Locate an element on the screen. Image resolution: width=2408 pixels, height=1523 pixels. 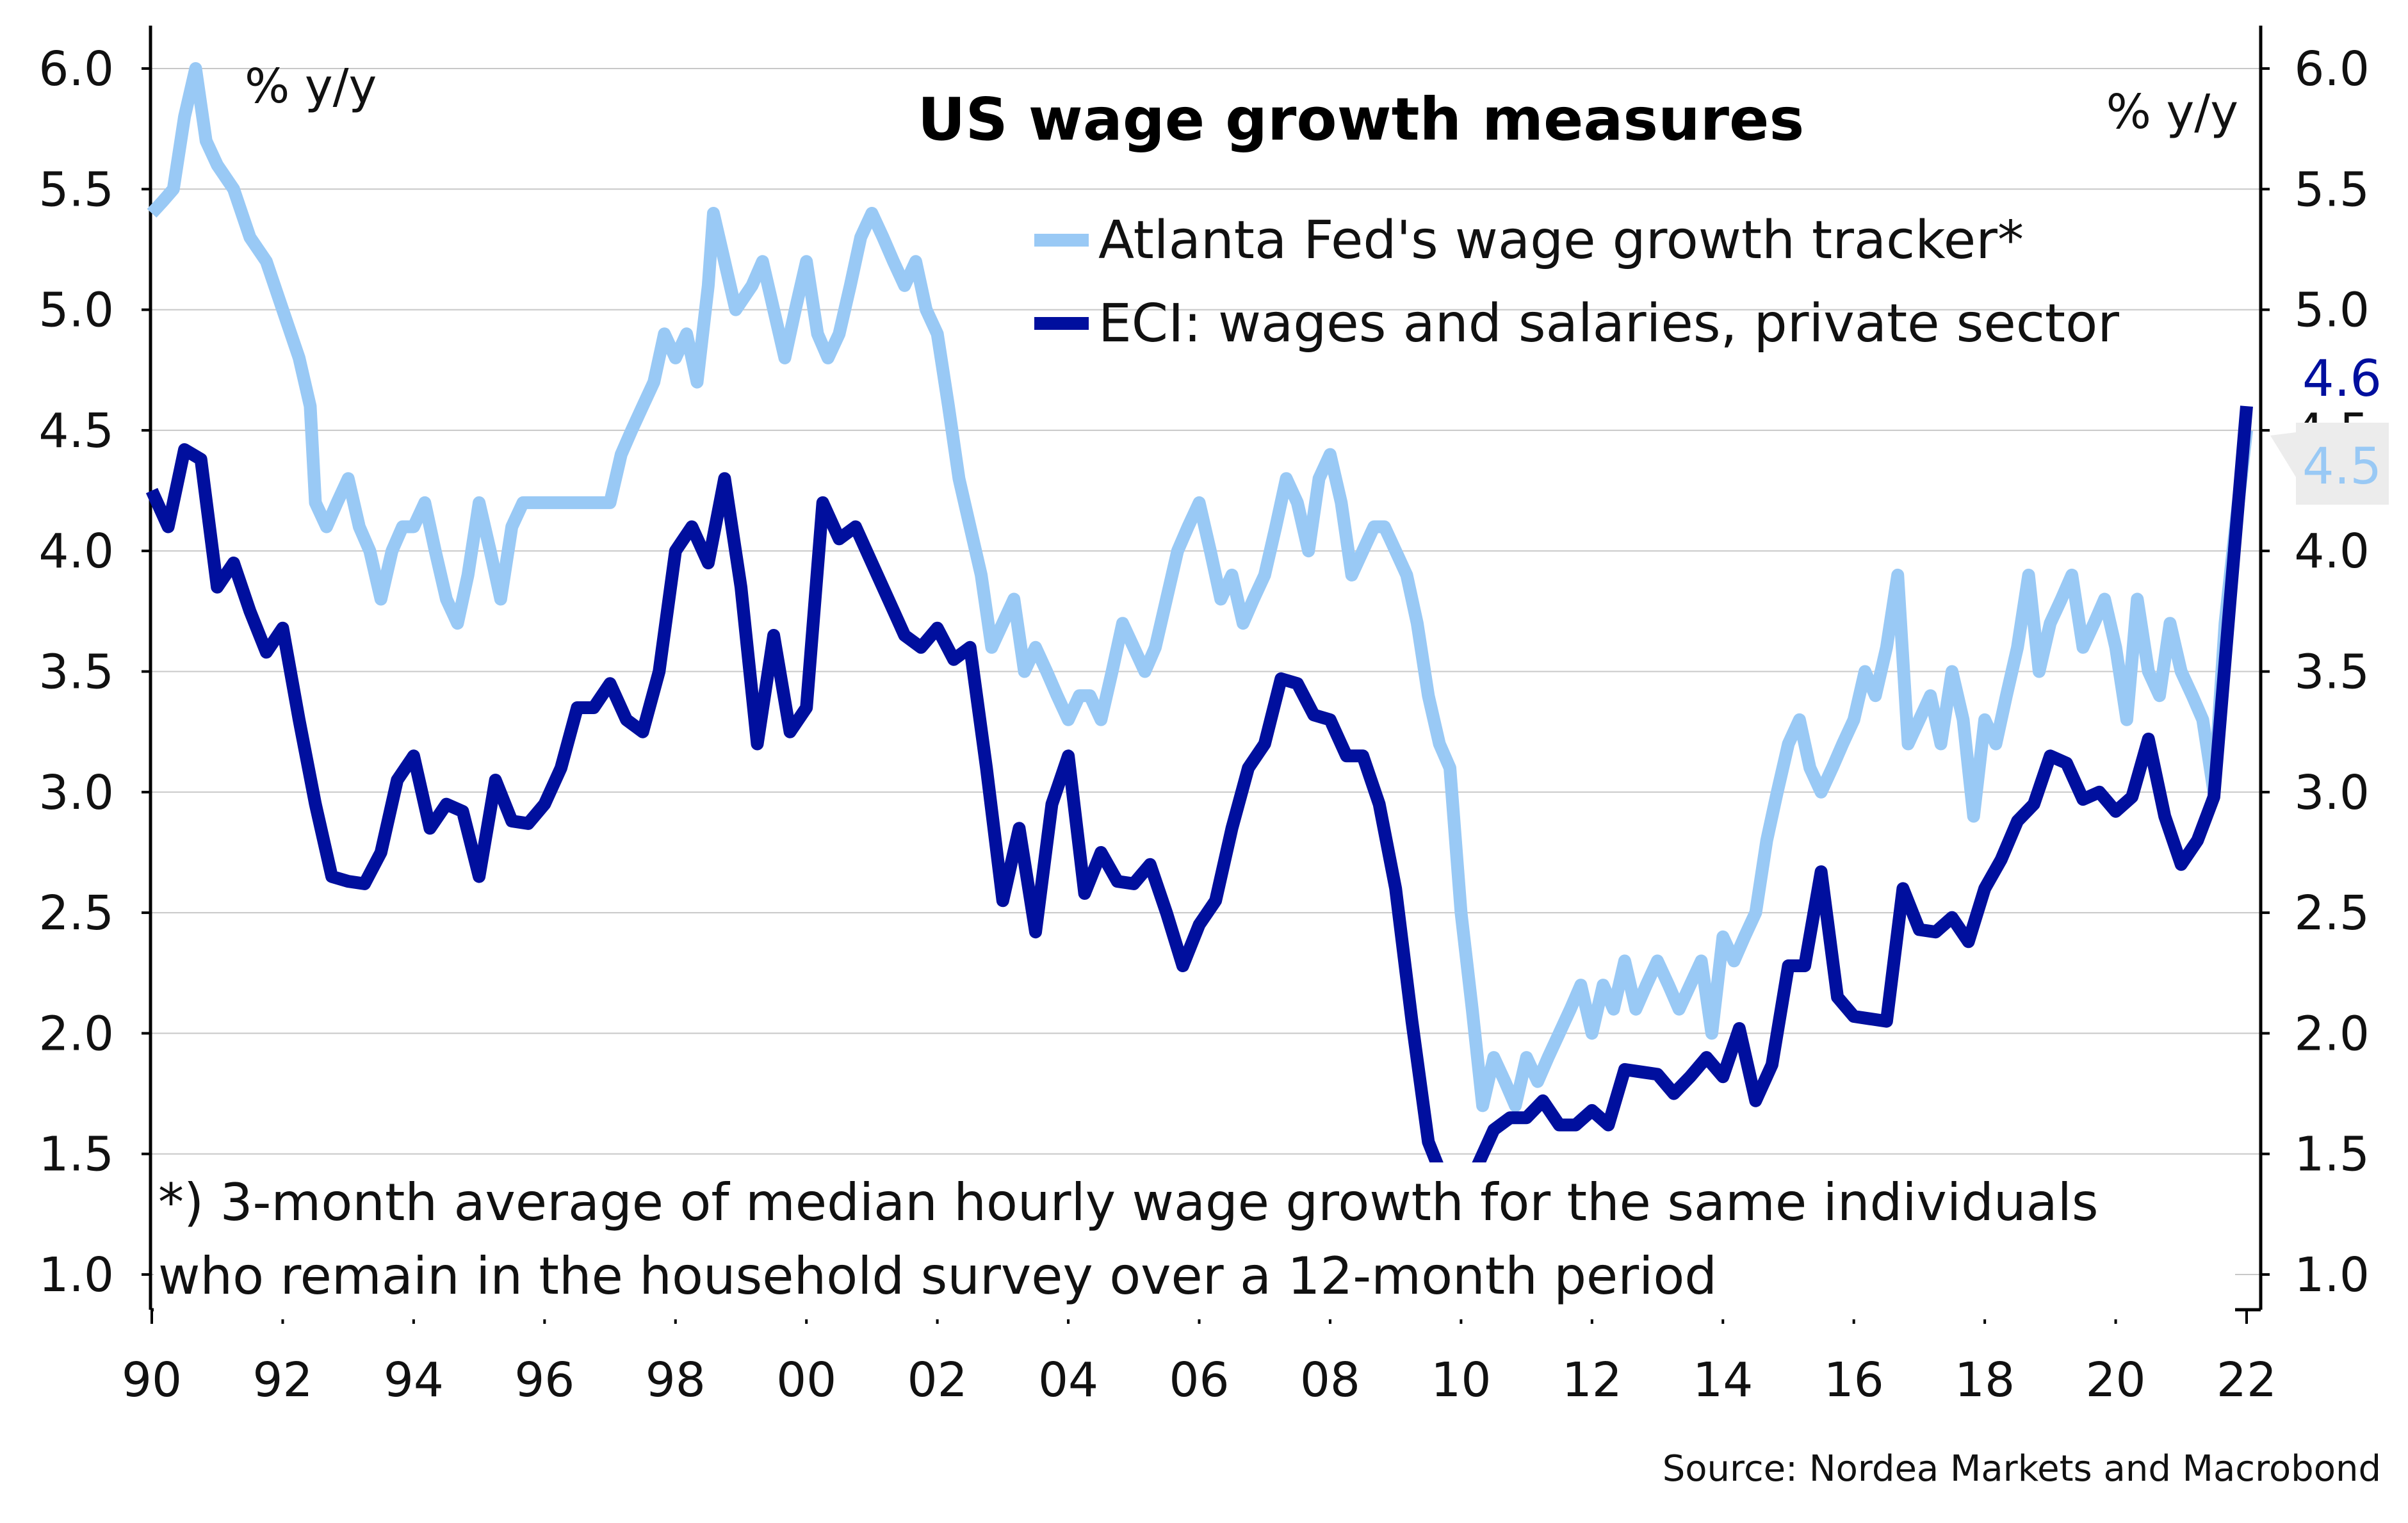
right-tick-label: 3.5 is located at coordinates (2332, 672).